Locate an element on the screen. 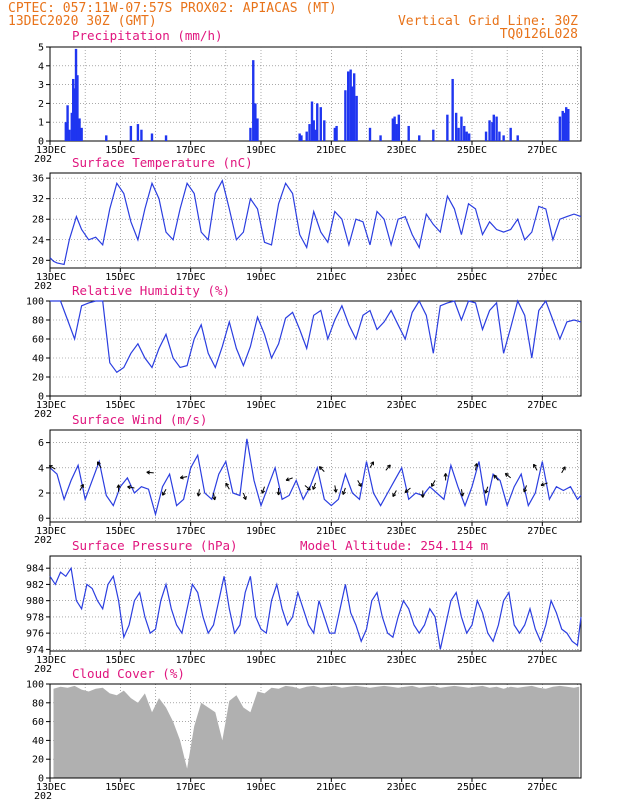  rh-xtick-label: 13DEC is located at coordinates (51, 405).